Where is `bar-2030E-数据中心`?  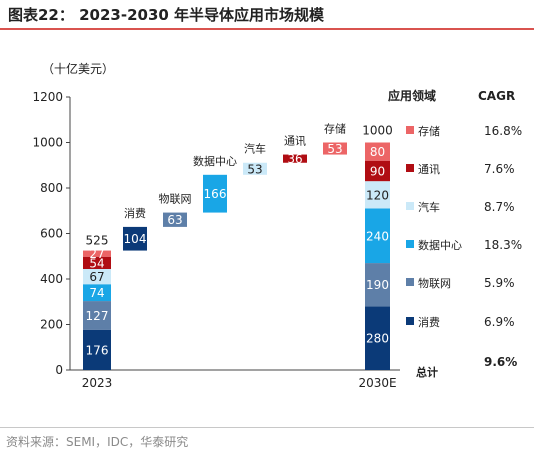
bar-2030E-数据中心 is located at coordinates (377, 236).